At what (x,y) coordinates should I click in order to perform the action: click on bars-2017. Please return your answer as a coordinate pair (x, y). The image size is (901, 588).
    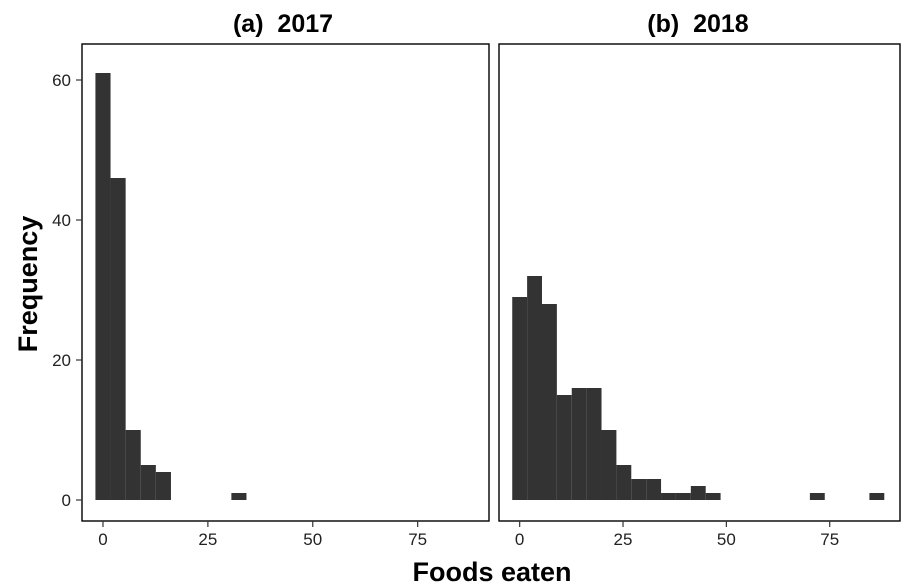
    Looking at the image, I should click on (171, 286).